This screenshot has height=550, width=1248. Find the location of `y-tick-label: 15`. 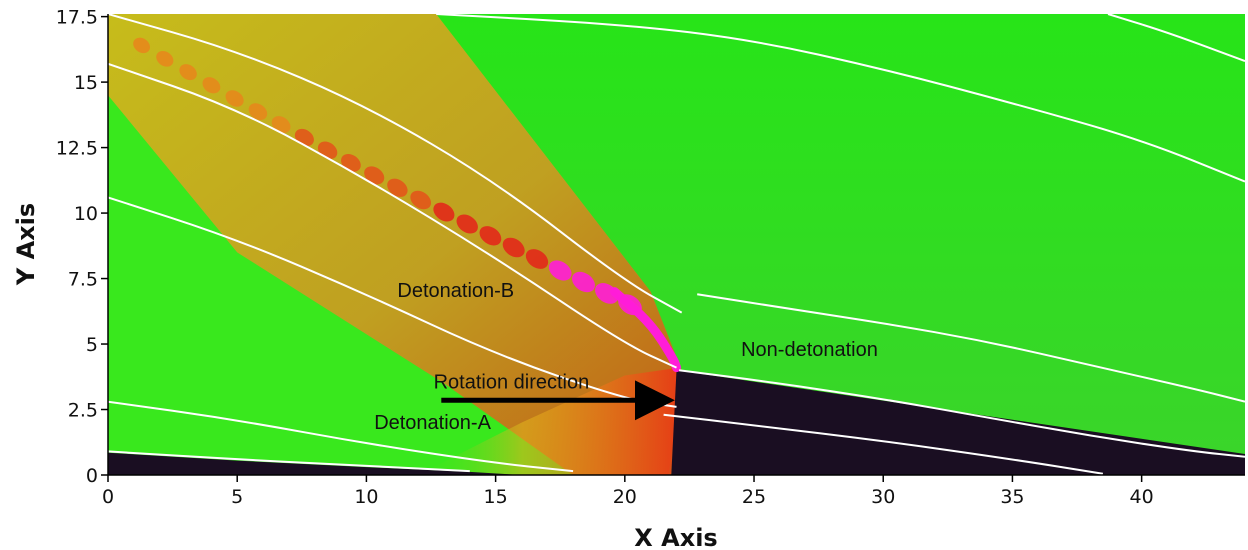

y-tick-label: 15 is located at coordinates (86, 83).